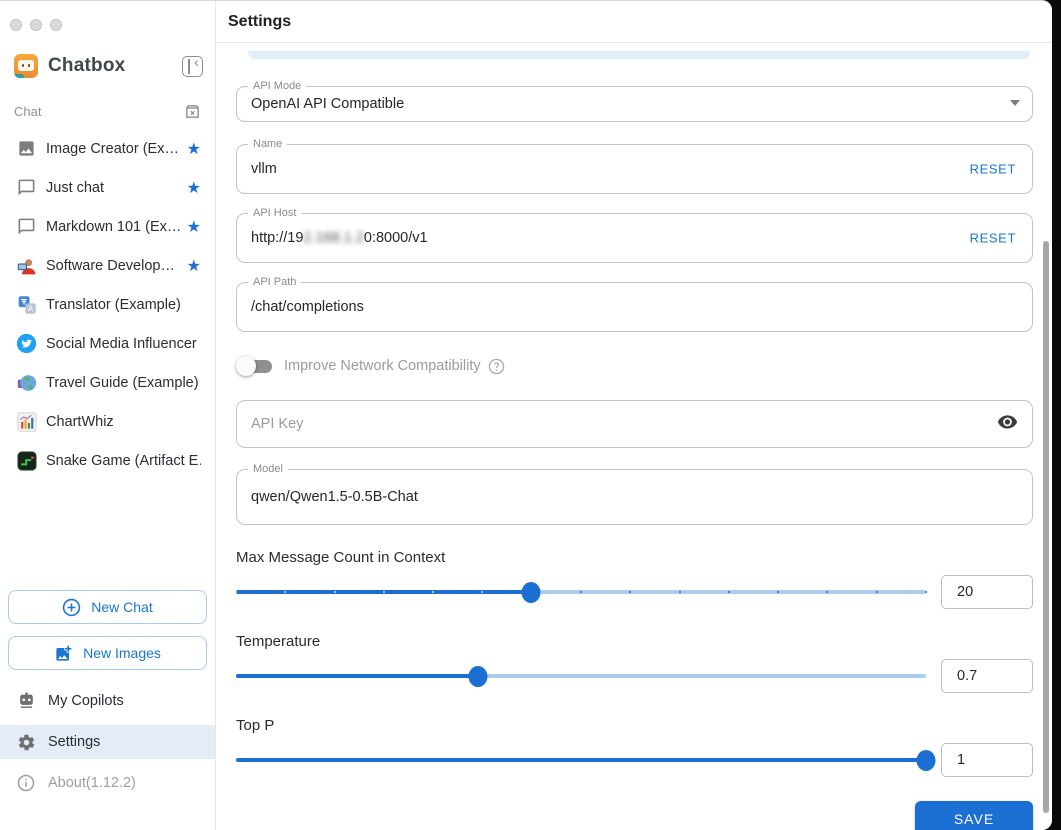  I want to click on model-label: Model, so click(268, 469).